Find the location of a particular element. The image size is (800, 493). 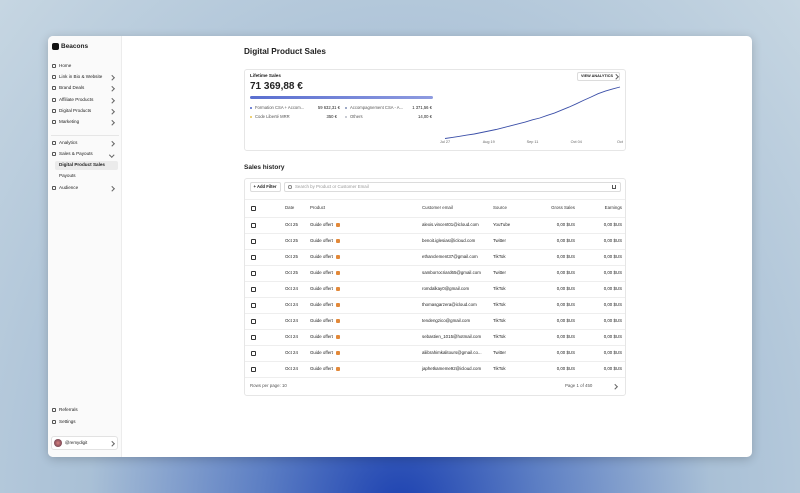

add-filter-button is located at coordinates (265, 187).